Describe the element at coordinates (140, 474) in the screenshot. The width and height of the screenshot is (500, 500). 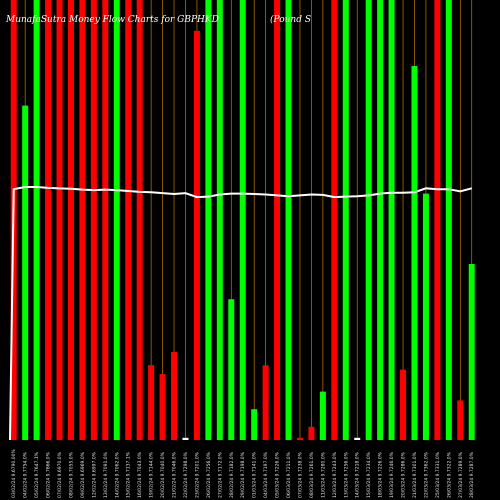
I see `x-tick-label: 16/02/24 9.7043.0%` at that location.